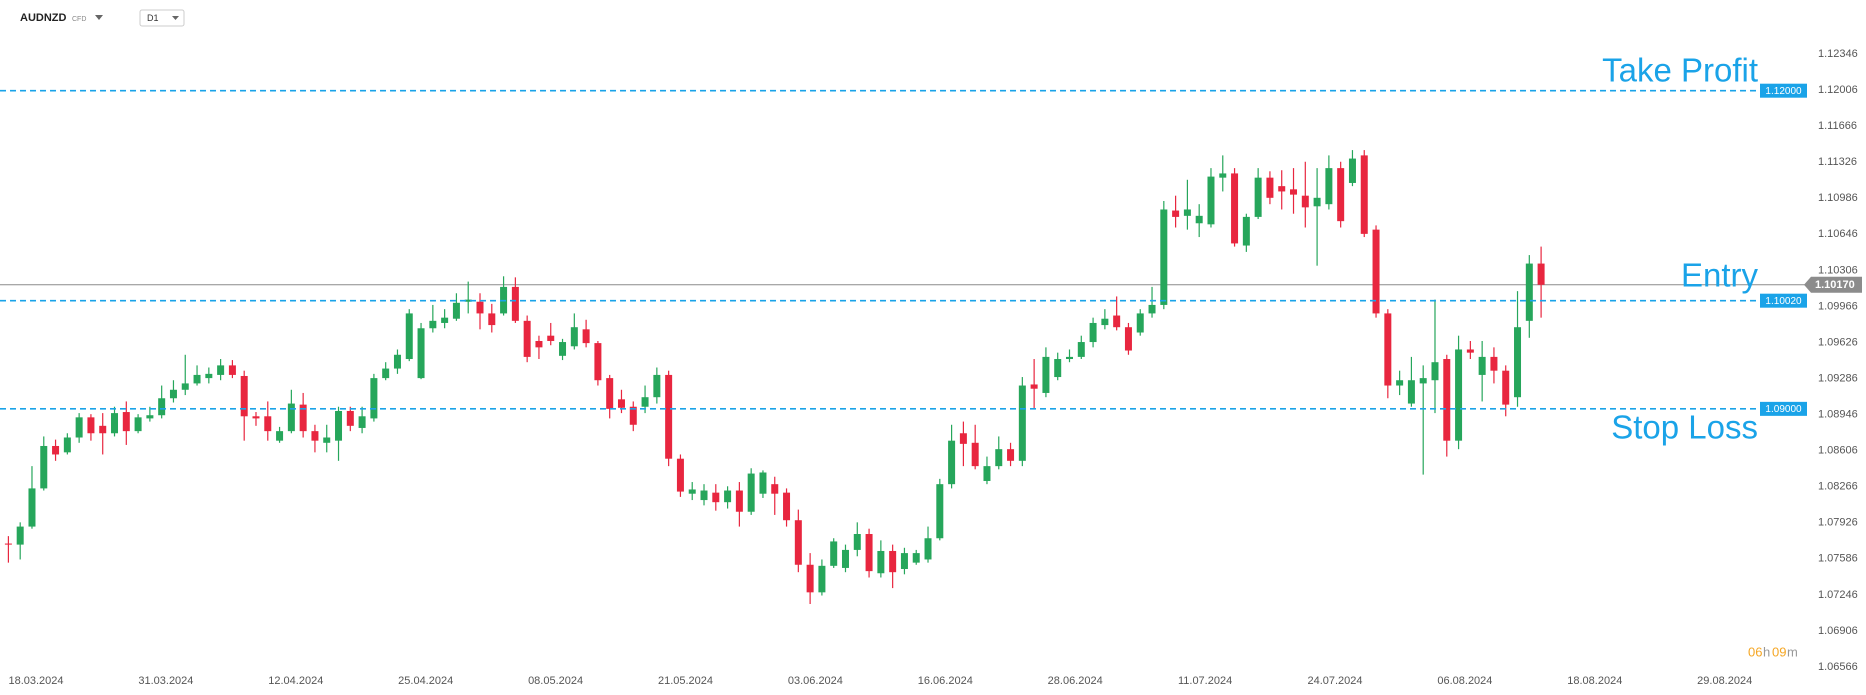  I want to click on y-tick-label: 1.07586, so click(1838, 559).